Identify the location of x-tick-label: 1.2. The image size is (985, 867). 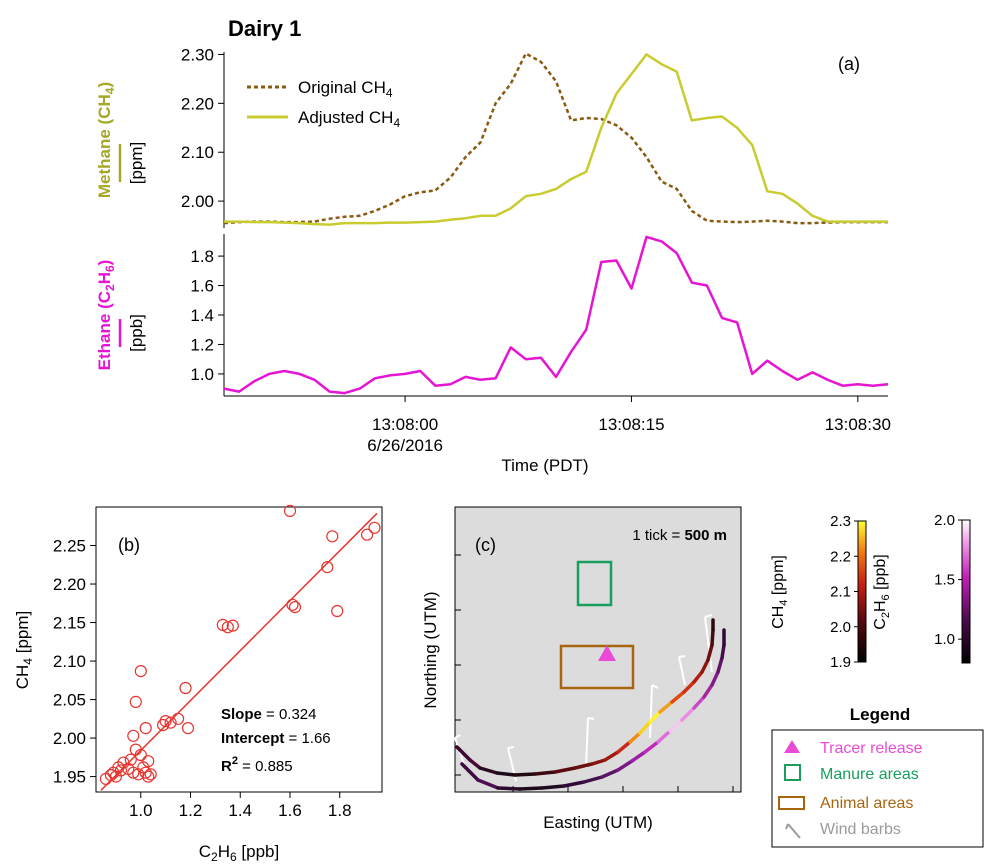
(191, 810).